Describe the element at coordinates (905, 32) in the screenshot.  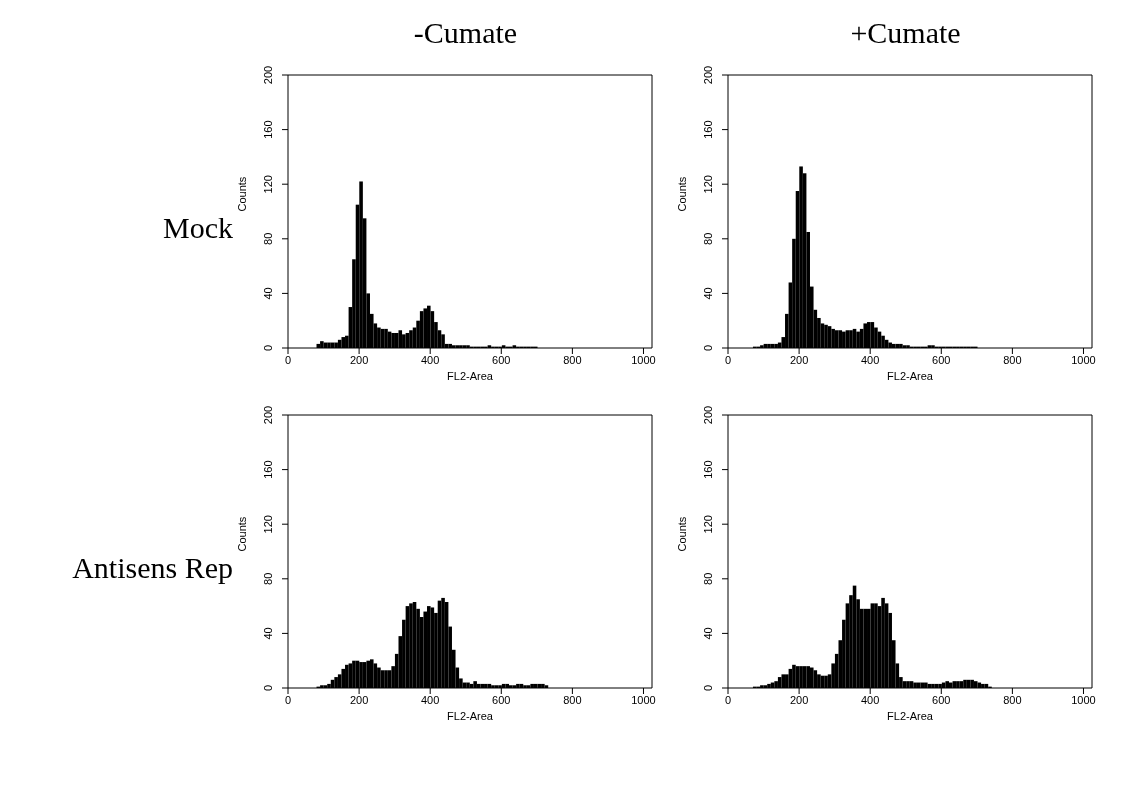
I see `chart-title: +Cumate` at that location.